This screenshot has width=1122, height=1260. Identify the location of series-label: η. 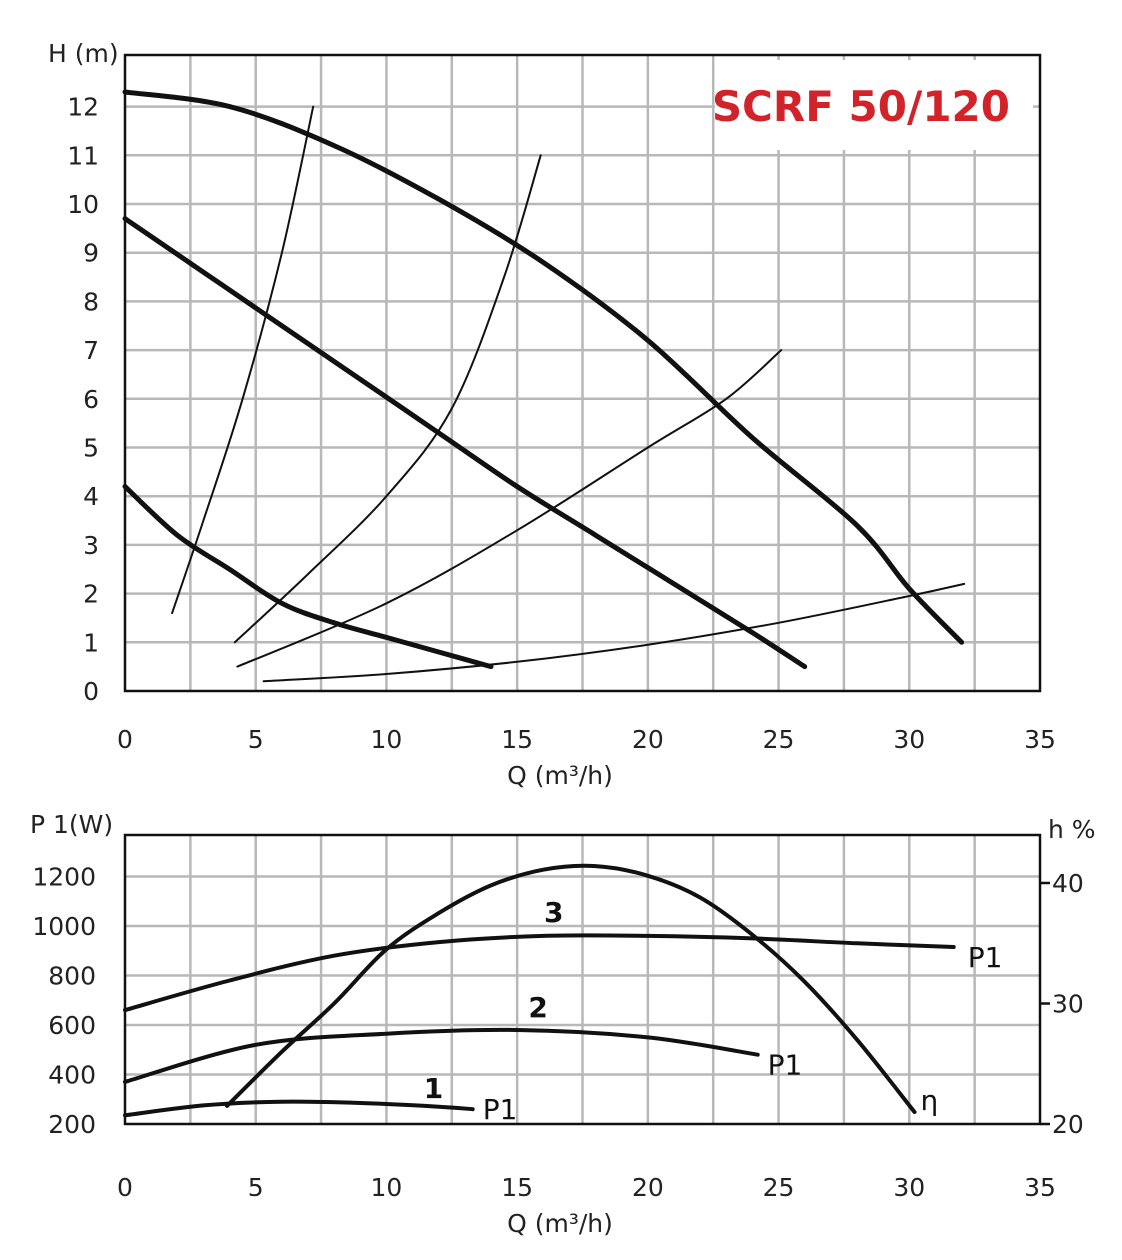
(930, 1100).